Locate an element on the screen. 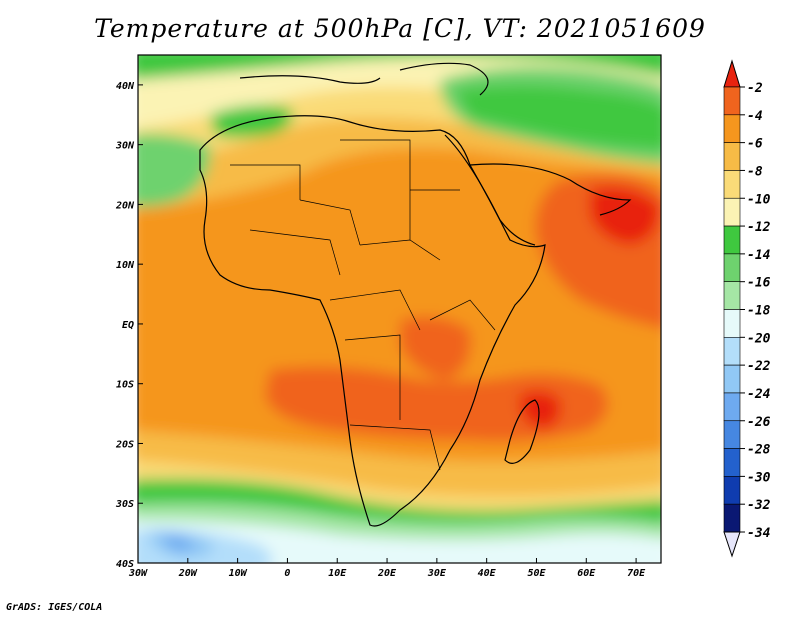  lon-label-50E: 50E is located at coordinates (536, 573).